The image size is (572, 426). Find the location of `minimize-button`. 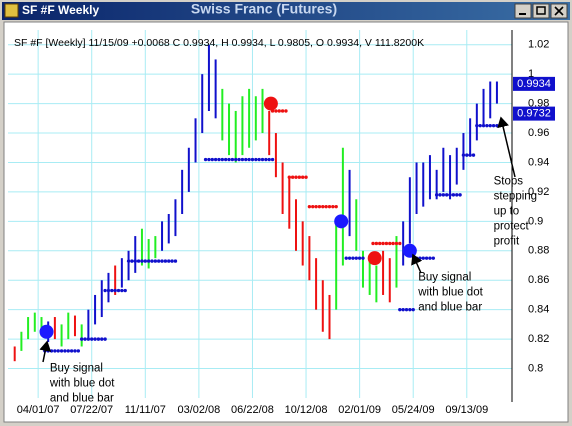

minimize-button is located at coordinates (523, 11).